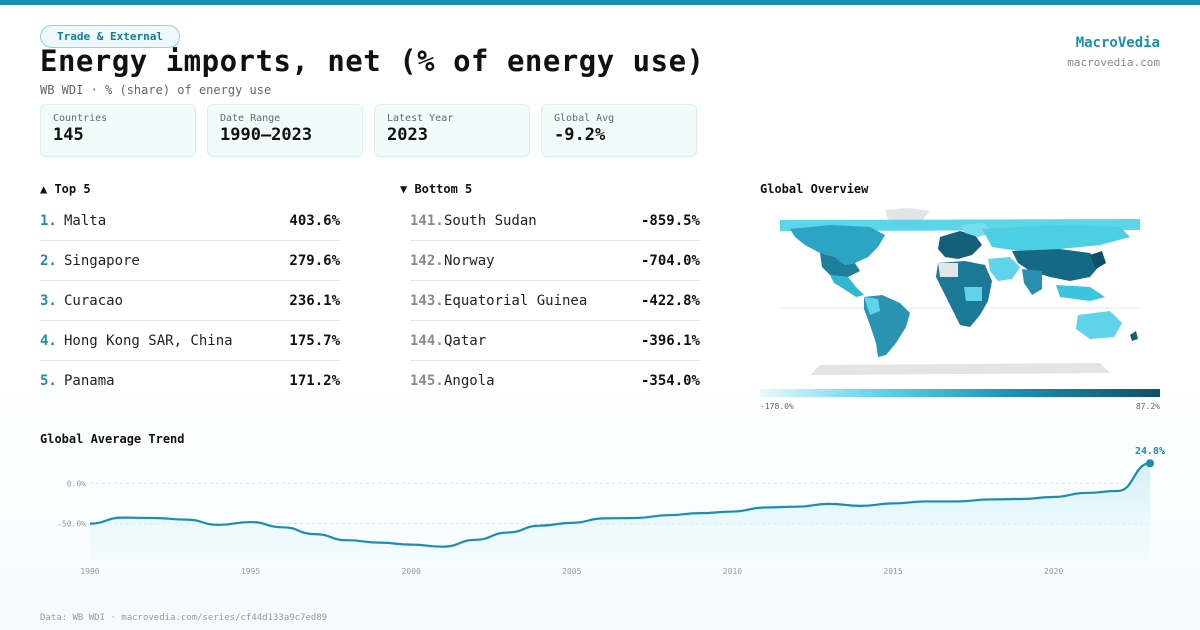 This screenshot has width=1200, height=630. What do you see at coordinates (452, 130) in the screenshot?
I see `stat-card-latest-year: Latest Year 2023` at bounding box center [452, 130].